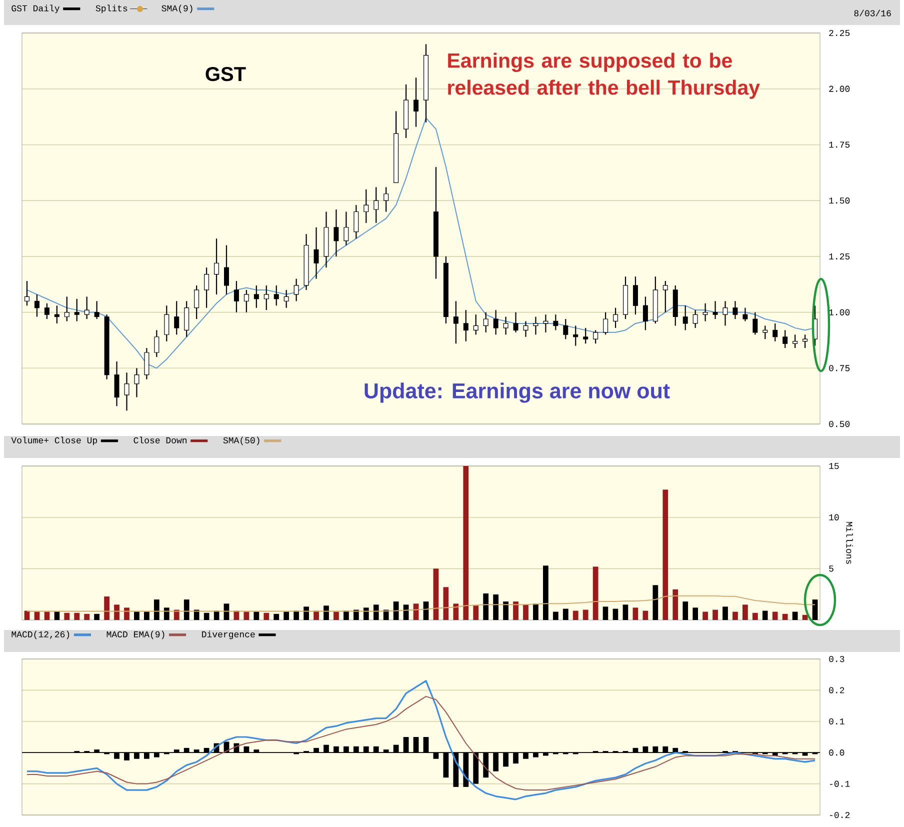  Describe the element at coordinates (228, 635) in the screenshot. I see `legend-label: Divergence` at that location.